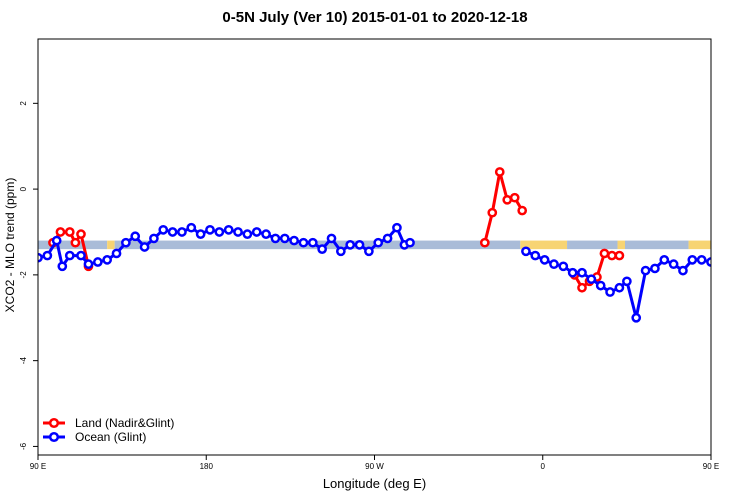 The width and height of the screenshot is (750, 500). What do you see at coordinates (543, 466) in the screenshot?
I see `x-tick-label: 0` at bounding box center [543, 466].